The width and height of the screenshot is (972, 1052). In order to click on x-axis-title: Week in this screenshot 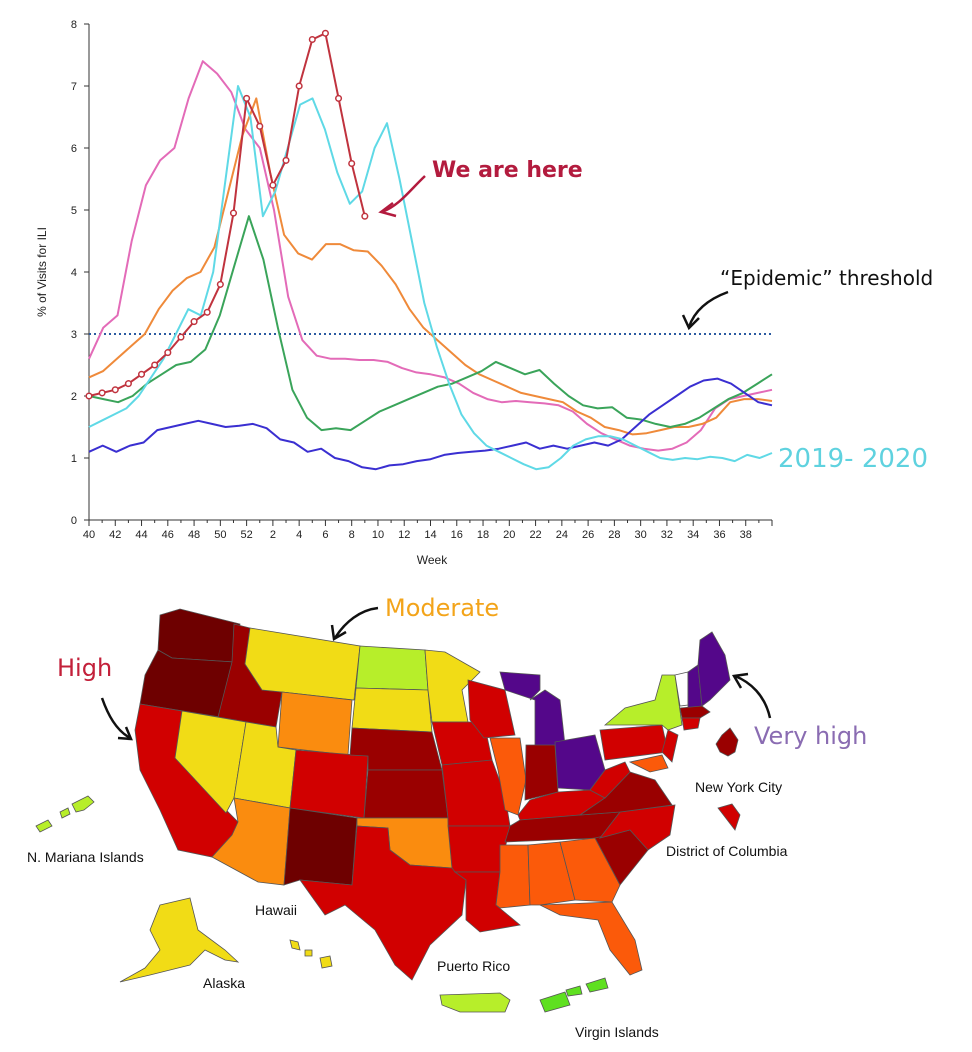, I will do `click(432, 560)`.